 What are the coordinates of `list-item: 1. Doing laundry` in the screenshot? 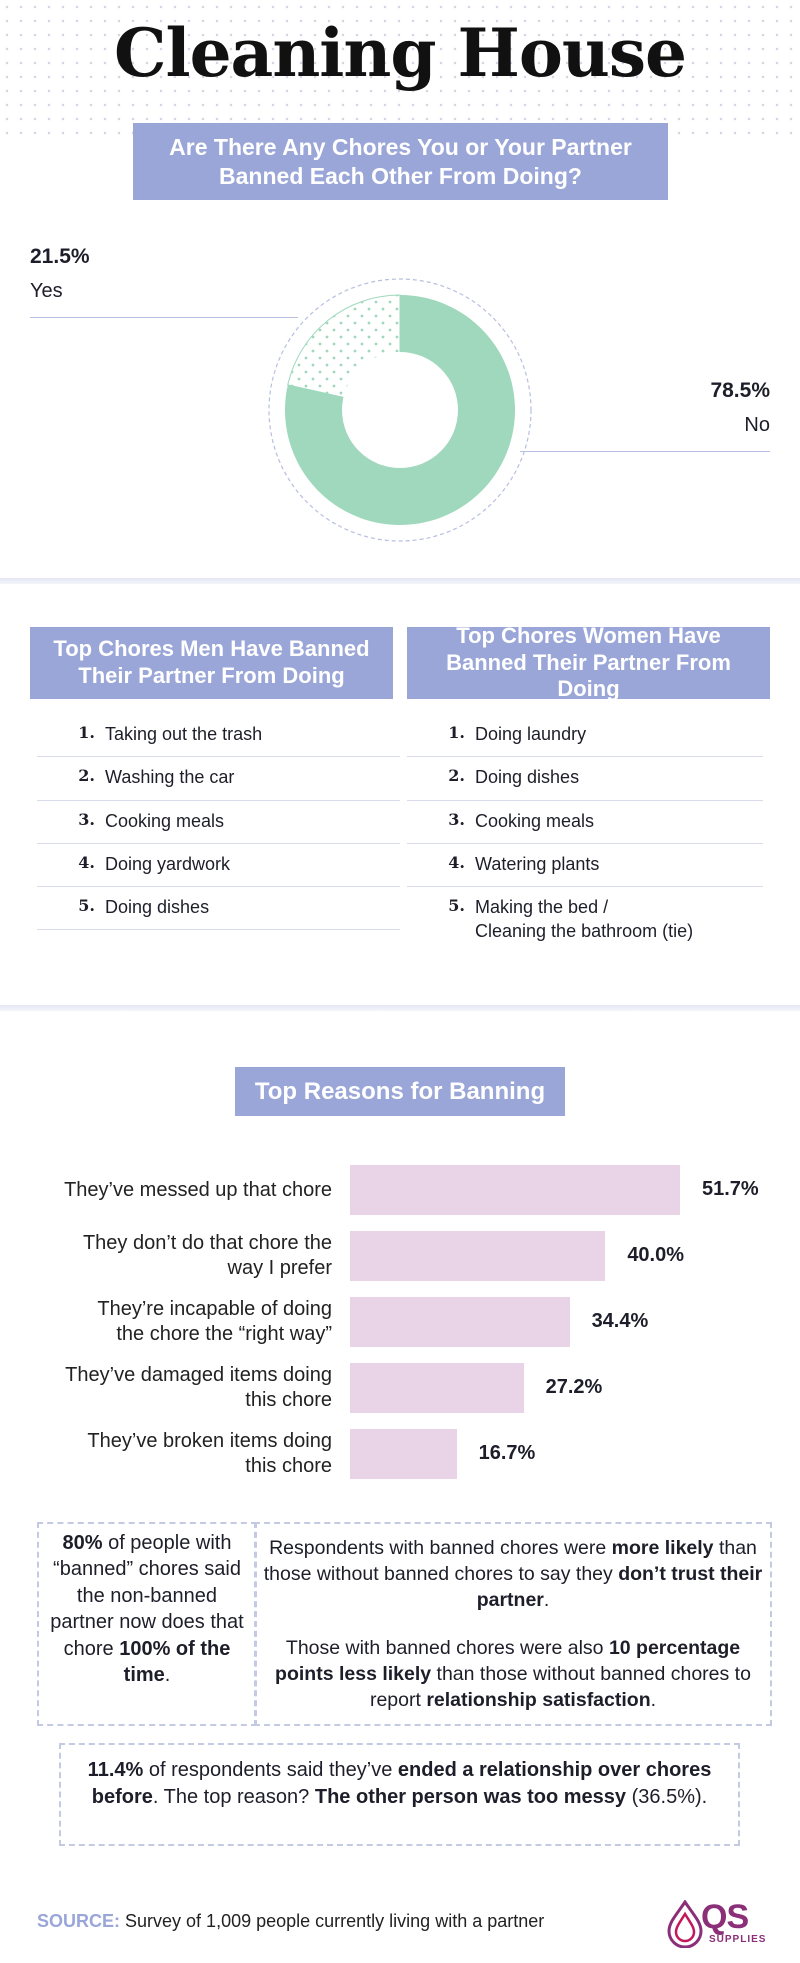 It's located at (585, 736).